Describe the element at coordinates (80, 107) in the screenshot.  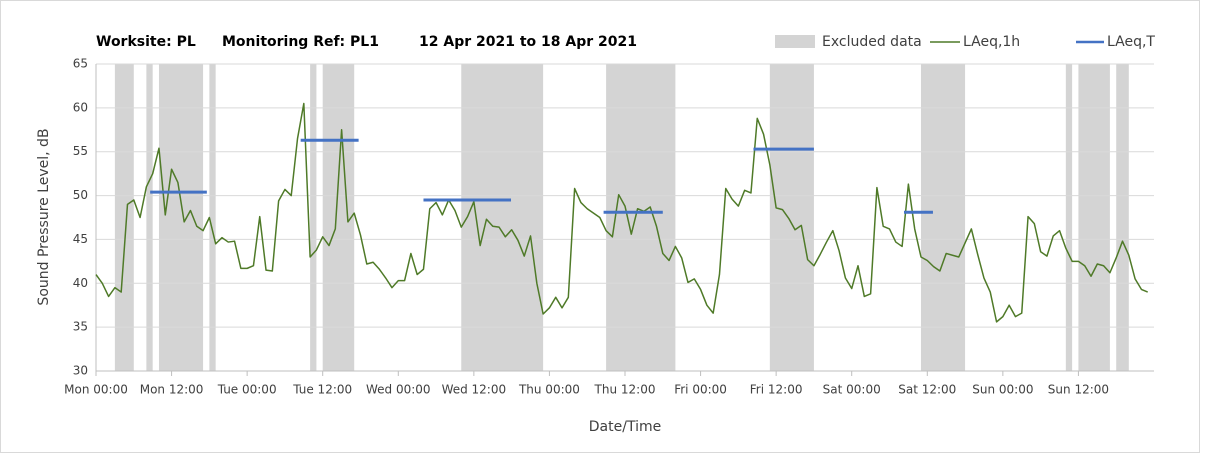
I see `y-tick-label: 60` at that location.